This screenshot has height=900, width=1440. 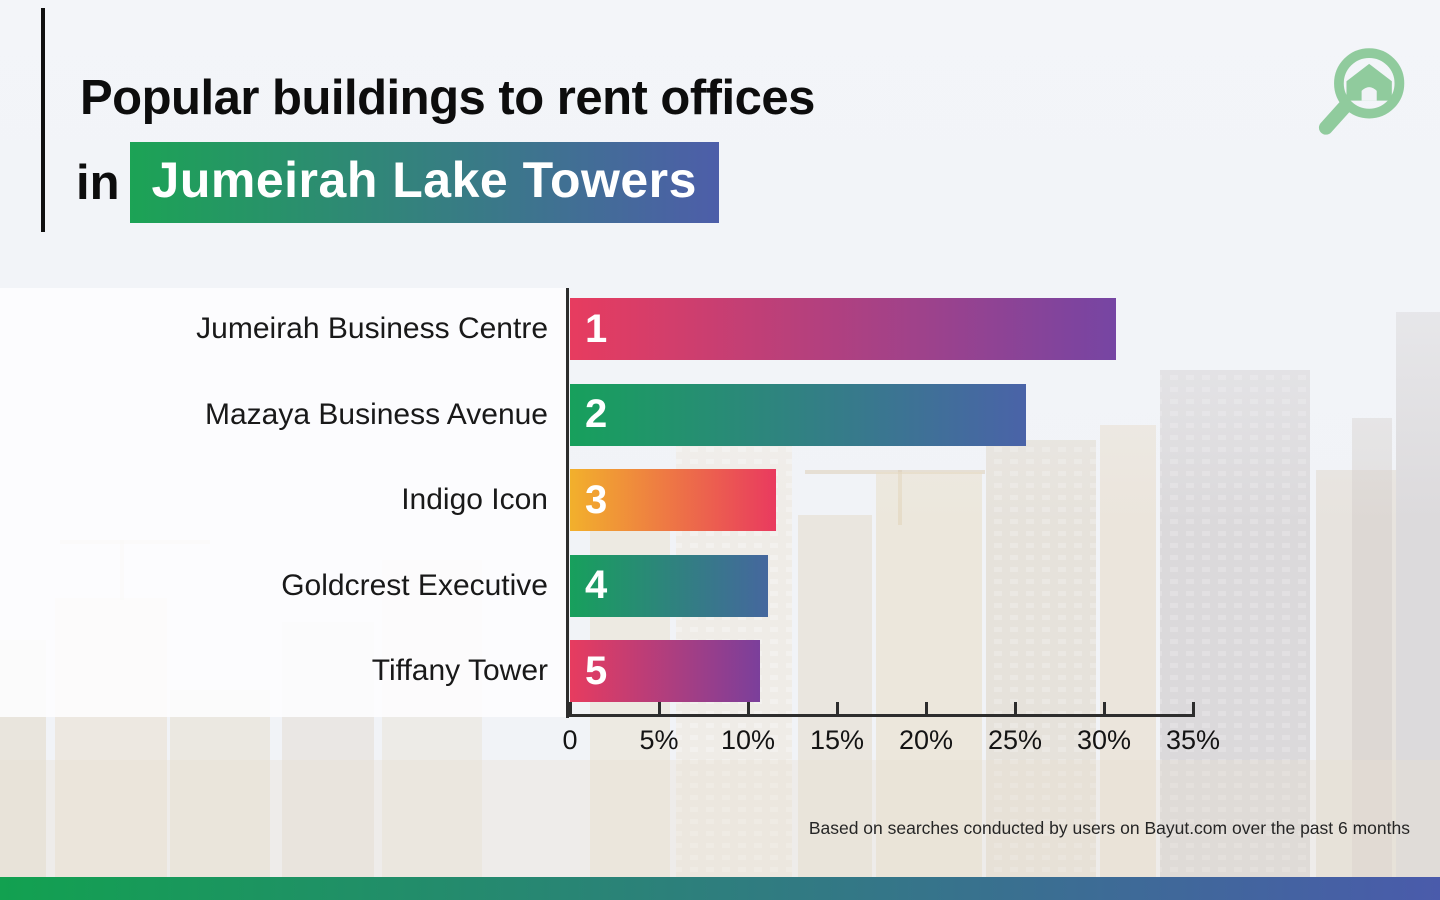 I want to click on y-axis-line, so click(x=567, y=503).